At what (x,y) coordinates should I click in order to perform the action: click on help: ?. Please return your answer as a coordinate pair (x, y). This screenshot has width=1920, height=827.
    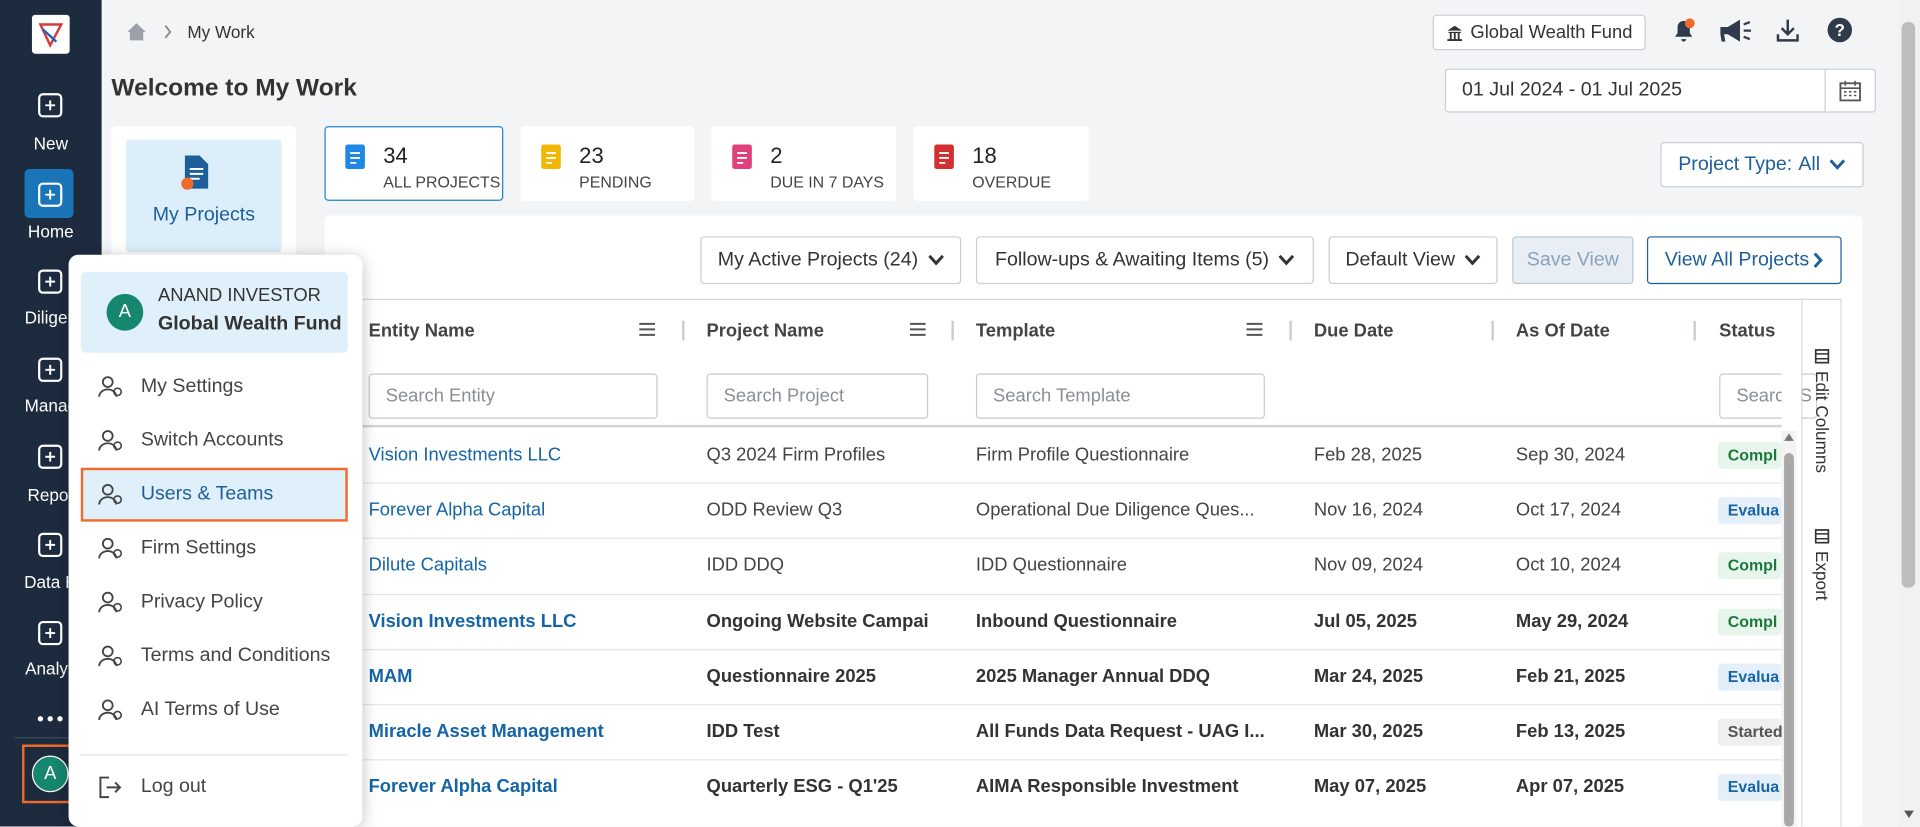
    Looking at the image, I should click on (1840, 30).